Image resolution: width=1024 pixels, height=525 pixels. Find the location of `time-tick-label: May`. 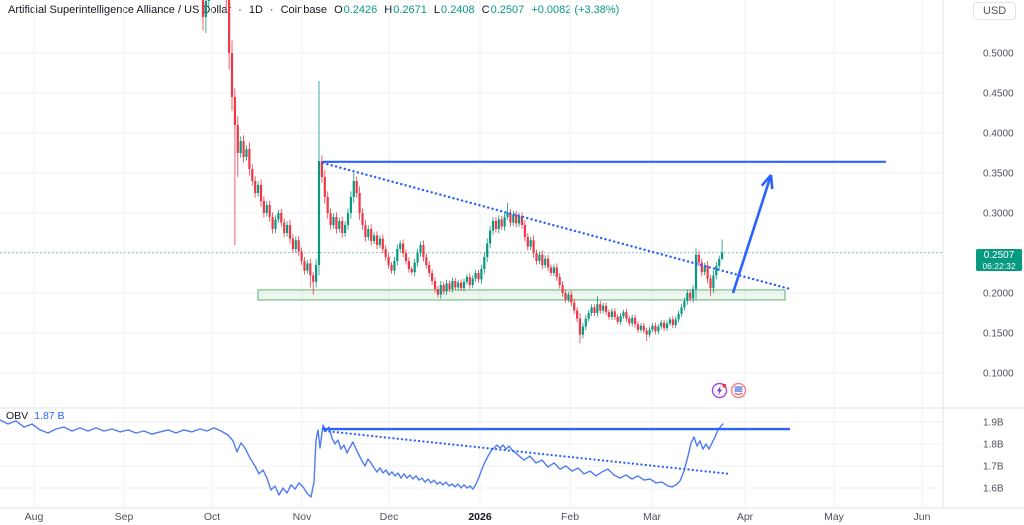

time-tick-label: May is located at coordinates (834, 517).